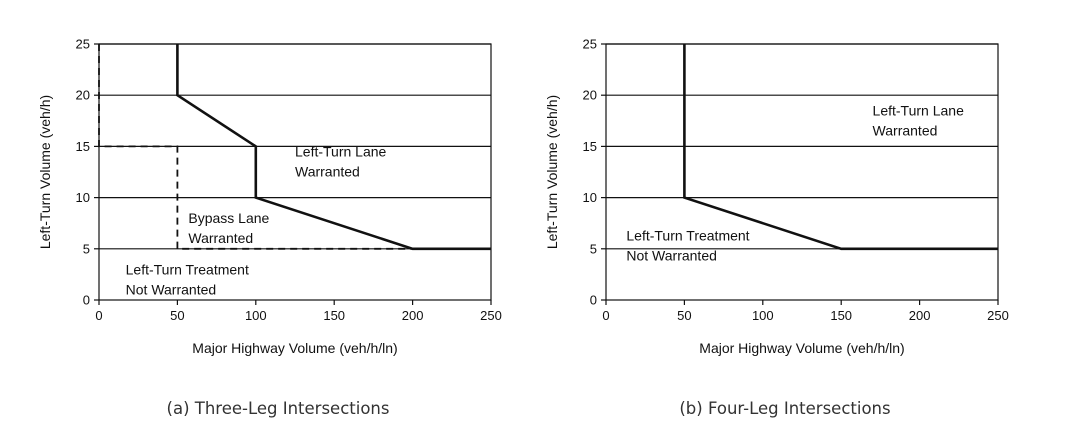 Image resolution: width=1069 pixels, height=441 pixels. Describe the element at coordinates (784, 408) in the screenshot. I see `panel-caption: (b) Four-Leg Intersections` at that location.